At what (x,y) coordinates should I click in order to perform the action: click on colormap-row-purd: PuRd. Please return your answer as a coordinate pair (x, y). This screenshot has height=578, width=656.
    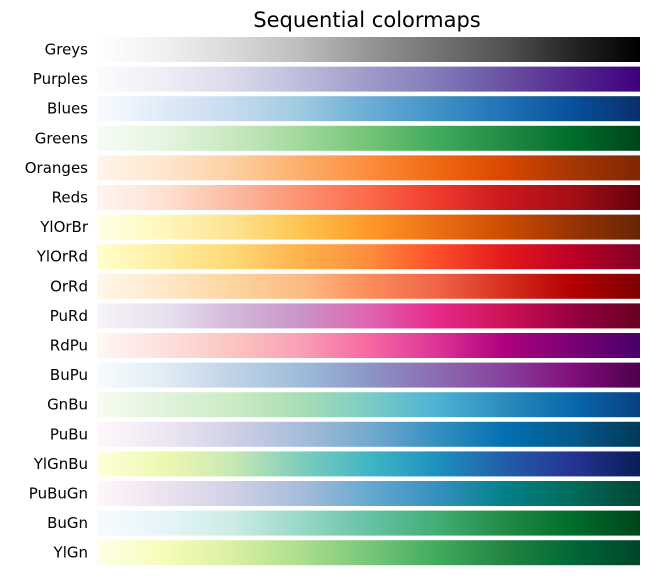
    Looking at the image, I should click on (345, 316).